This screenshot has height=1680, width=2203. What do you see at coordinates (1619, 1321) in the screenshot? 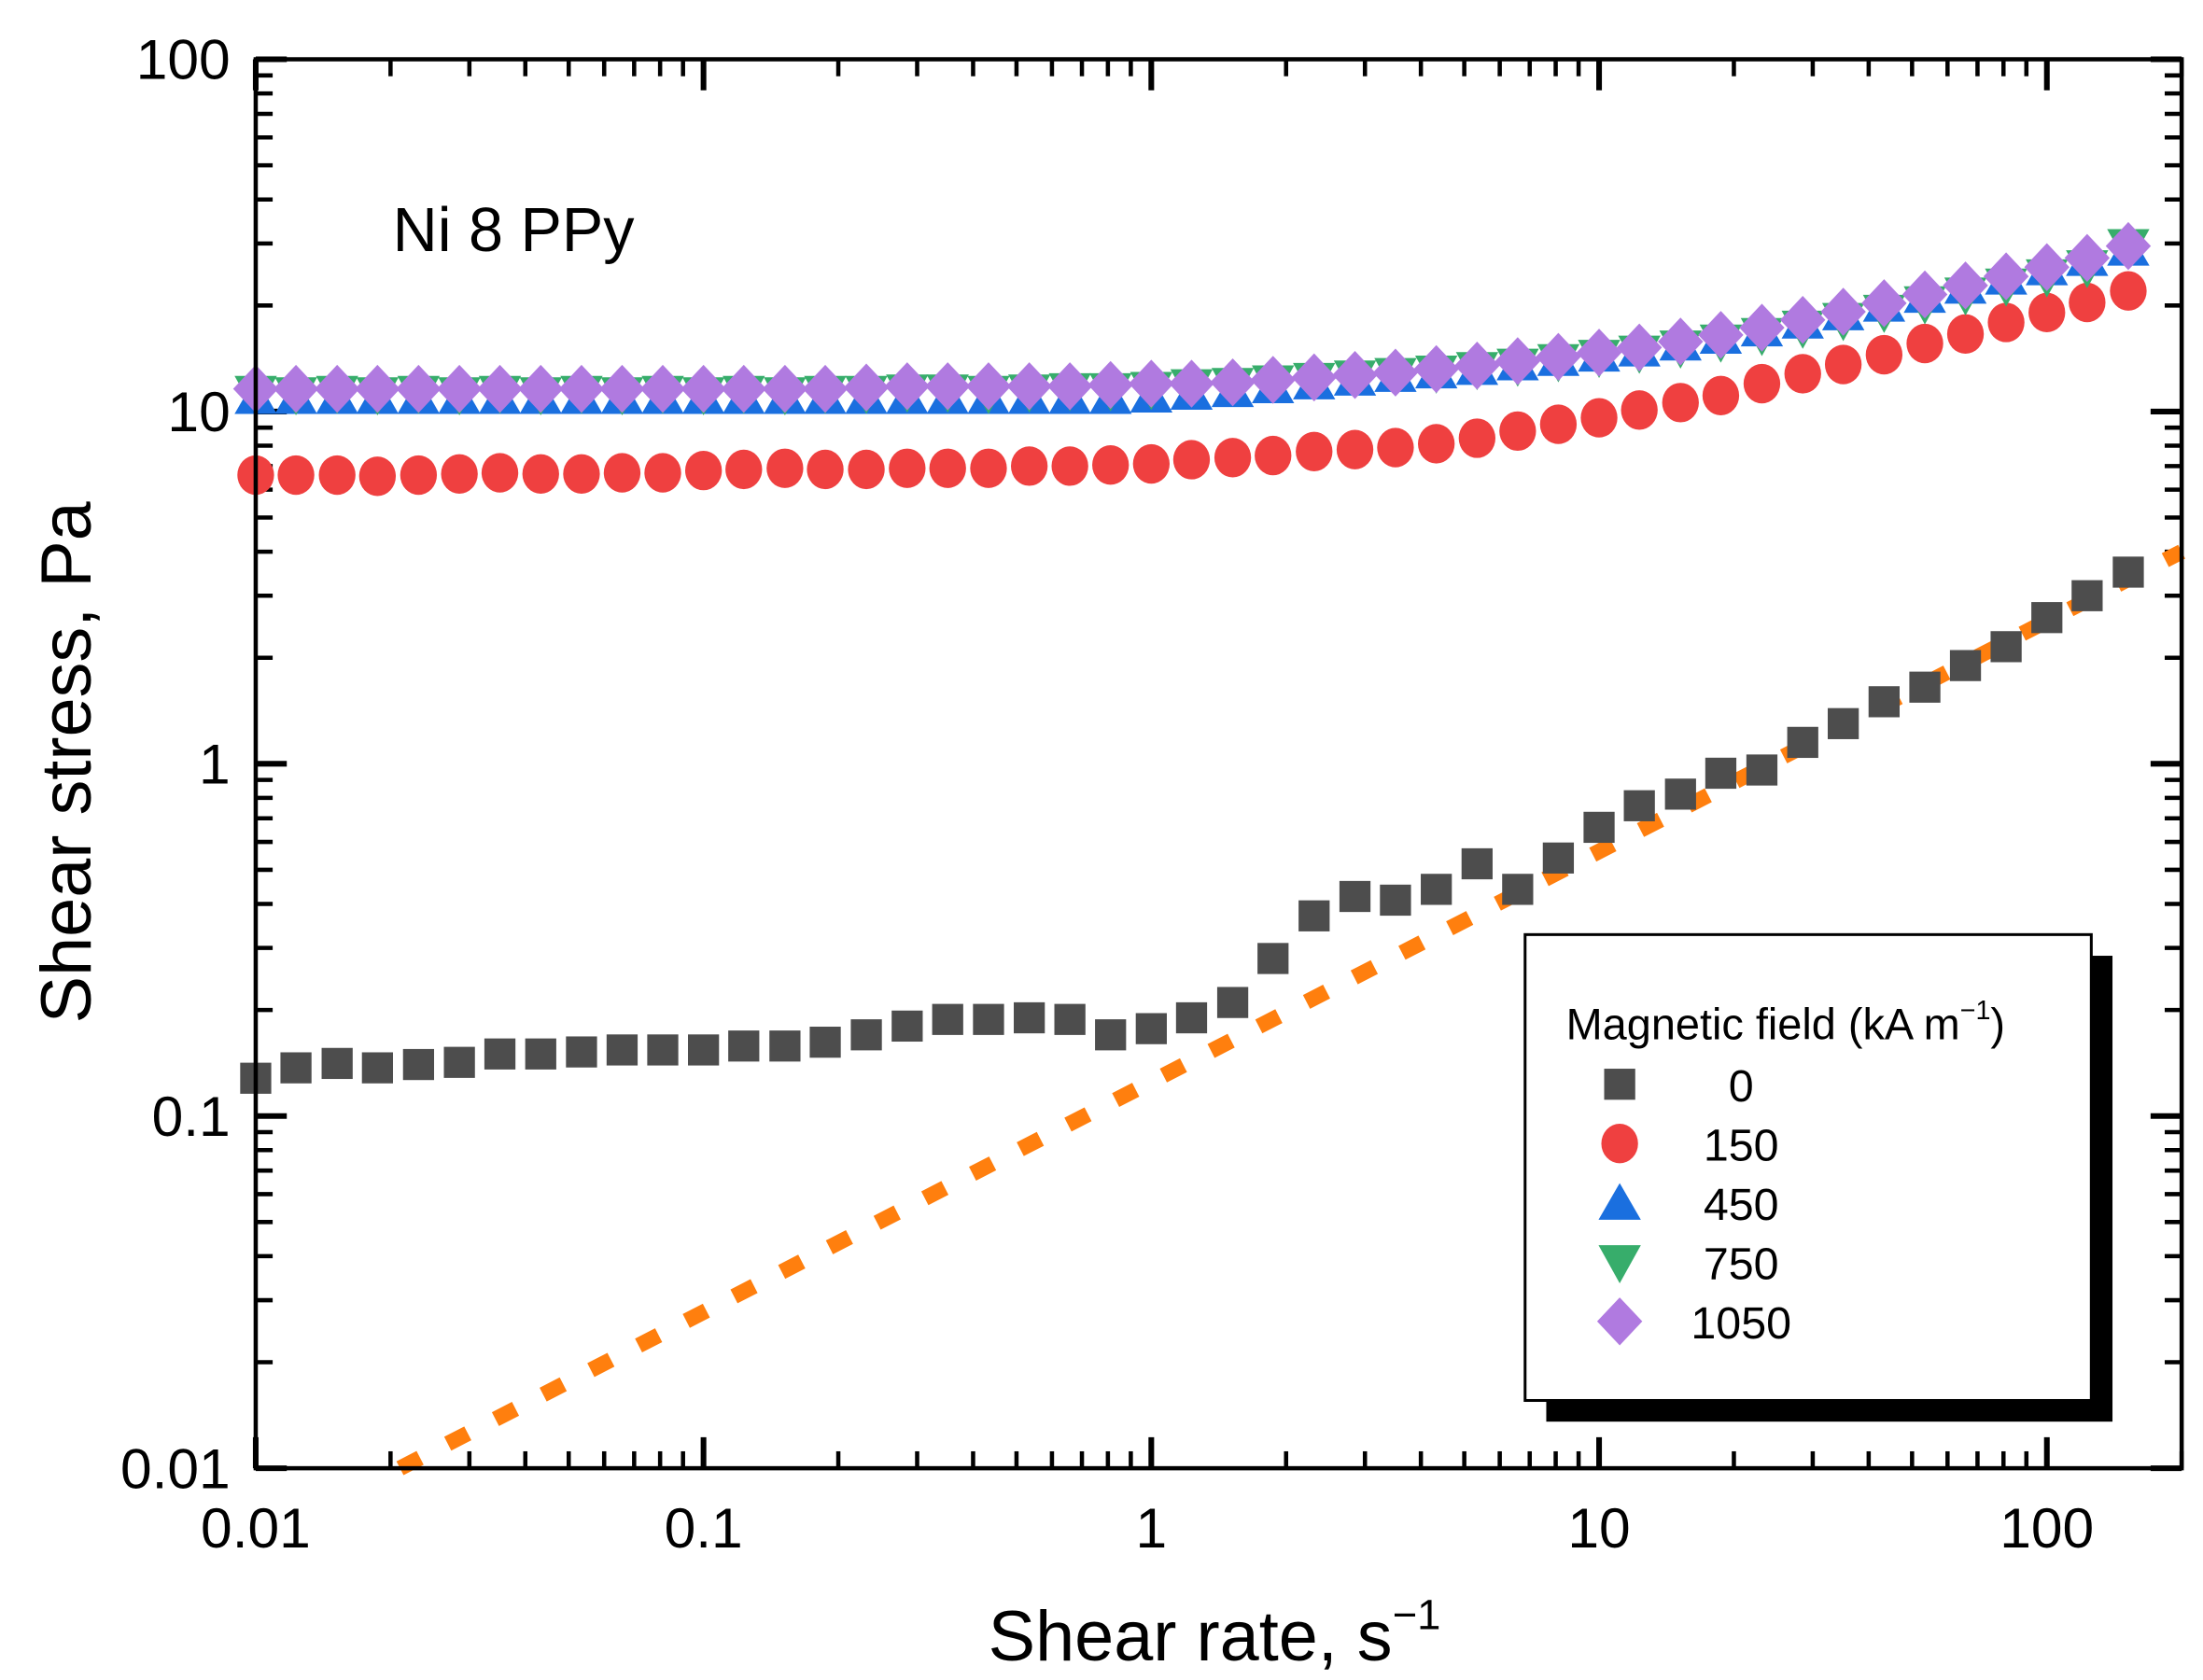
I see `legend-marker-diamond` at bounding box center [1619, 1321].